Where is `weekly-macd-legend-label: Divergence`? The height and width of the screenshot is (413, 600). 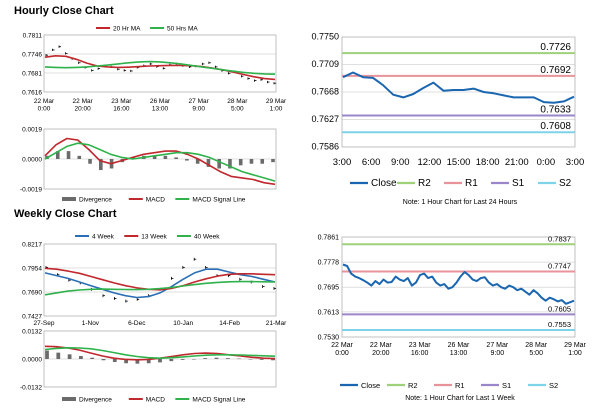 weekly-macd-legend-label: Divergence is located at coordinates (95, 400).